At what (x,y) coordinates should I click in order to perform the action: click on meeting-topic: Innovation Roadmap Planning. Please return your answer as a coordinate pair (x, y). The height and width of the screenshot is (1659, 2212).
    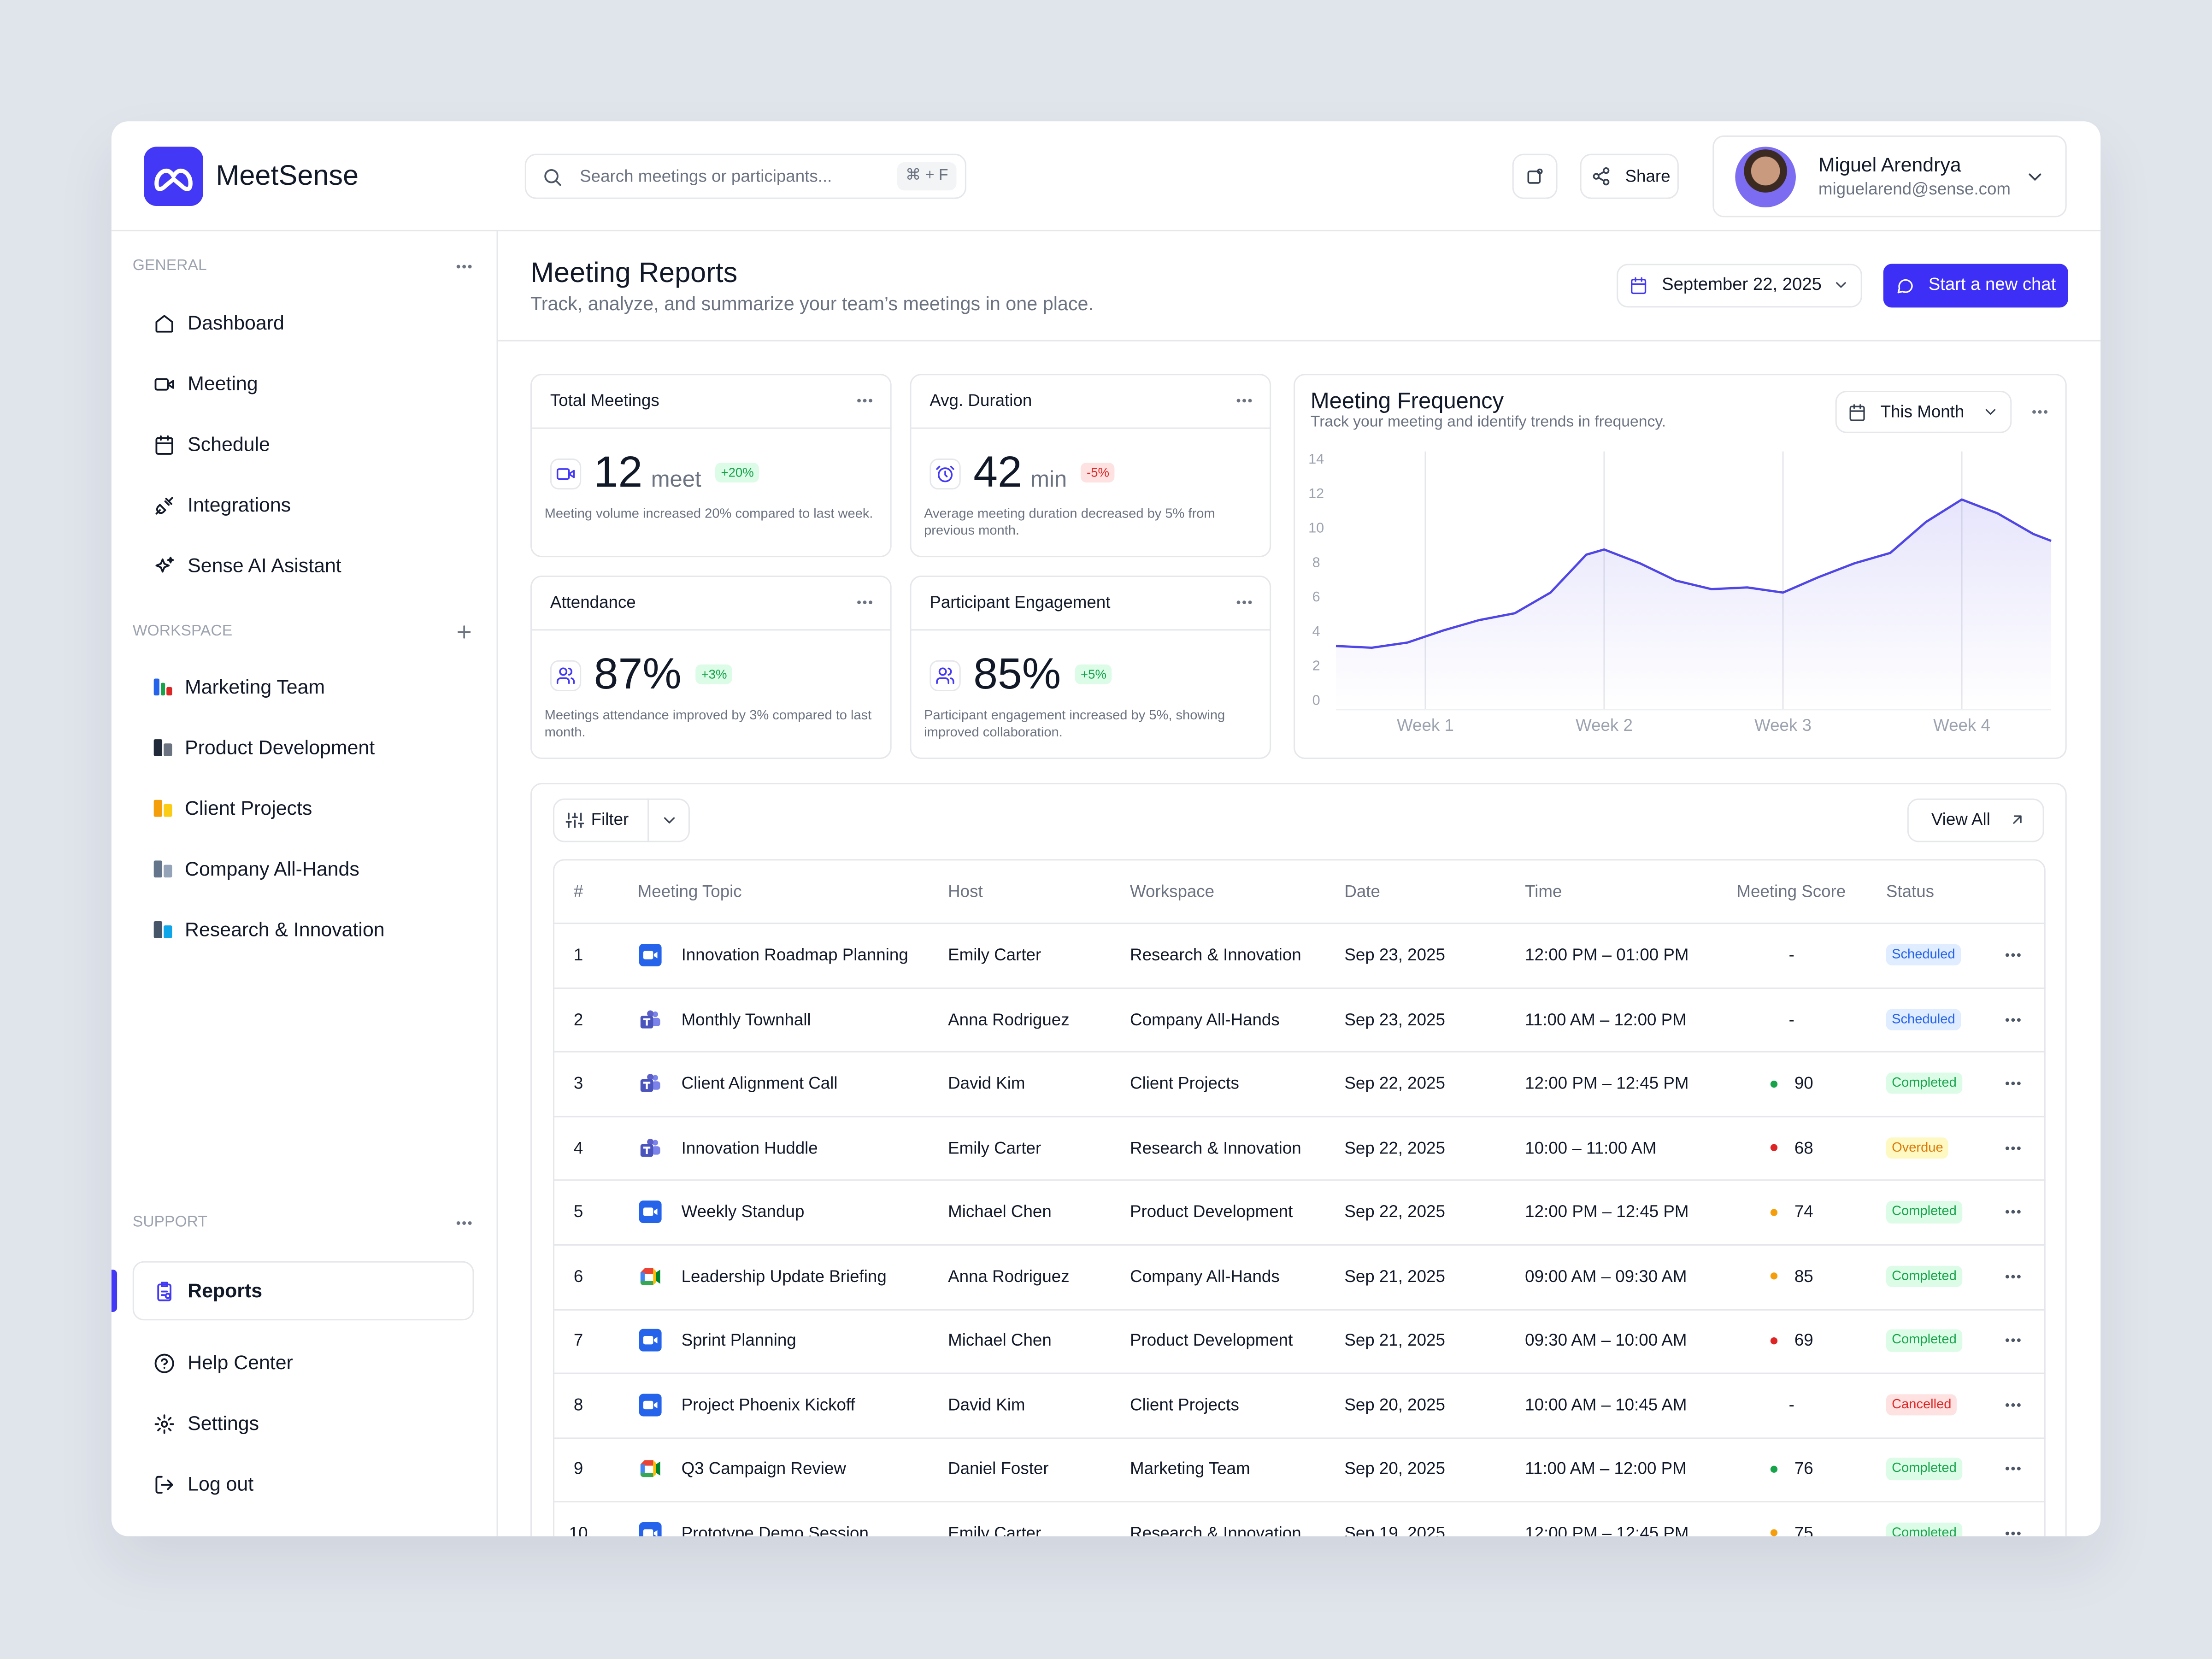
    Looking at the image, I should click on (794, 955).